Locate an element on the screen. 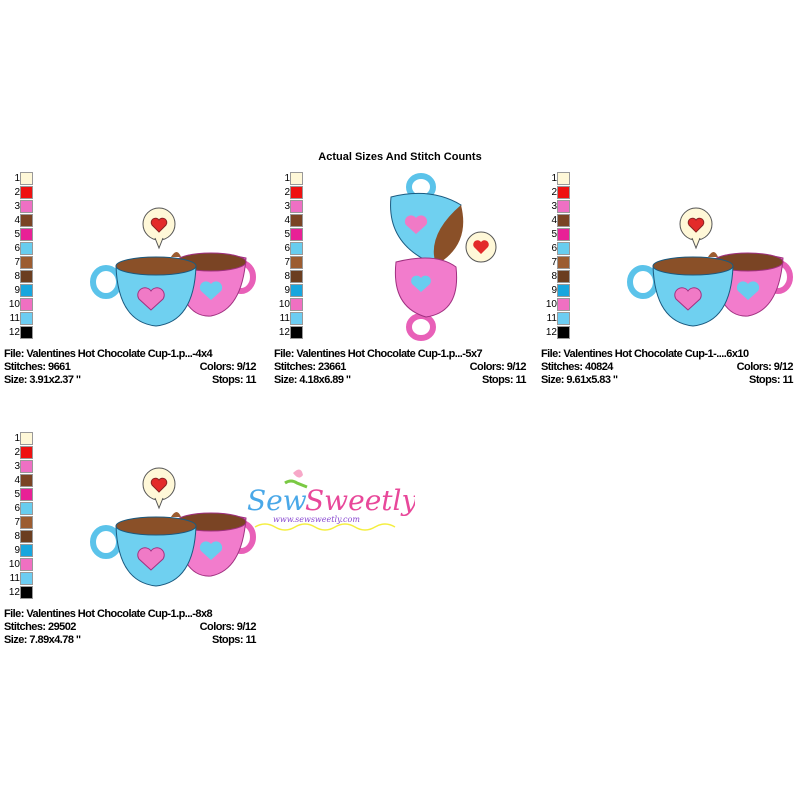 This screenshot has height=800, width=800. stitch-count: Stitches: 23661 is located at coordinates (310, 367).